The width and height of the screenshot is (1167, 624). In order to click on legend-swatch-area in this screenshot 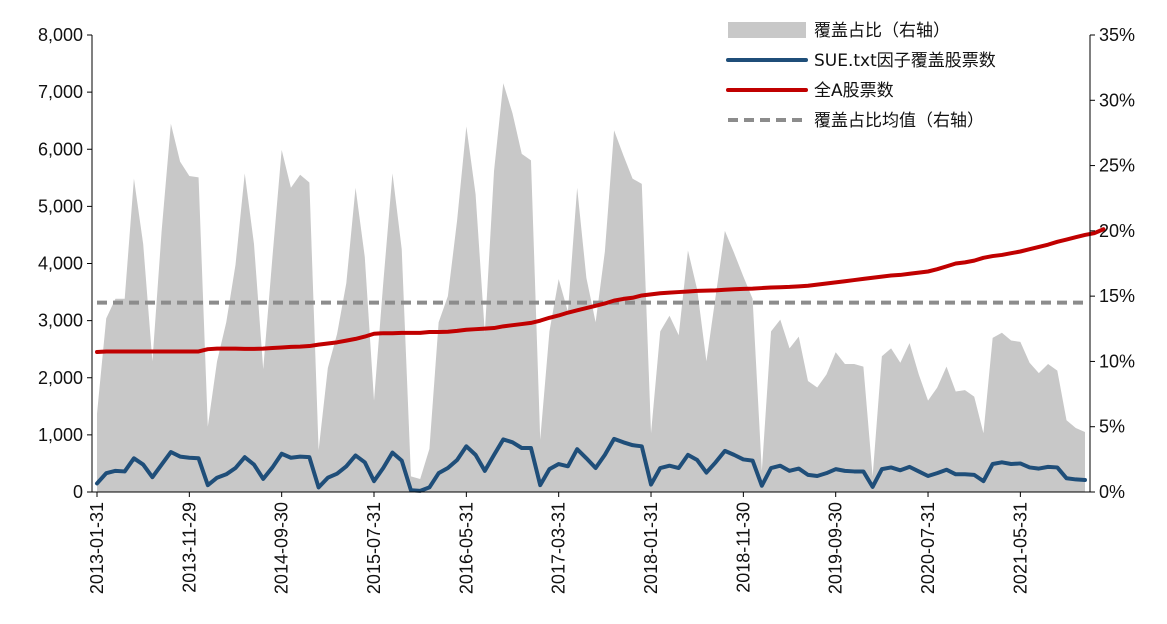, I will do `click(767, 30)`.